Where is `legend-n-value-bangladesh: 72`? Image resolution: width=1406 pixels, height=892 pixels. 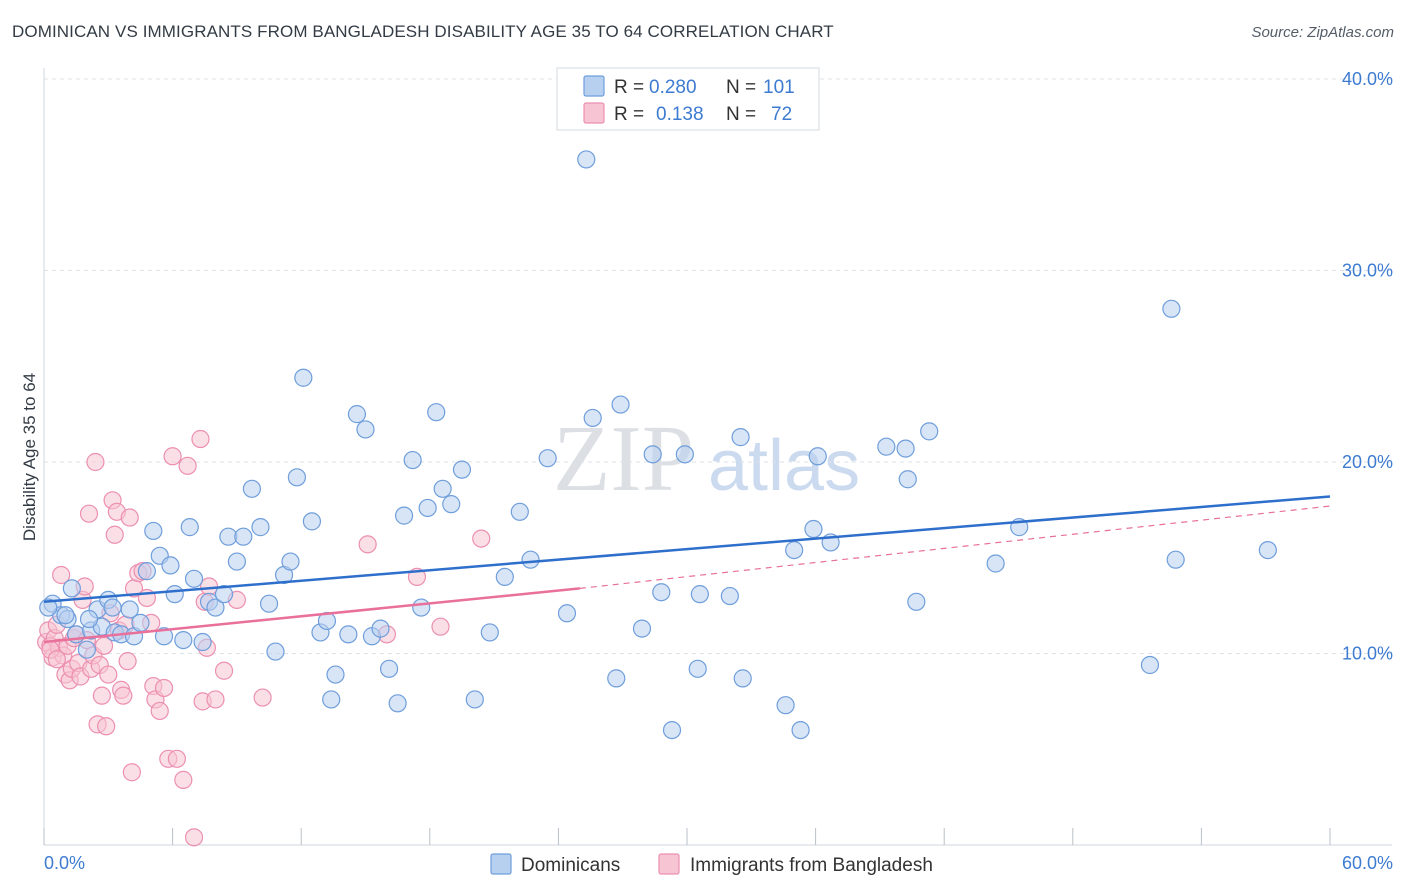
legend-n-value-bangladesh: 72 is located at coordinates (781, 114).